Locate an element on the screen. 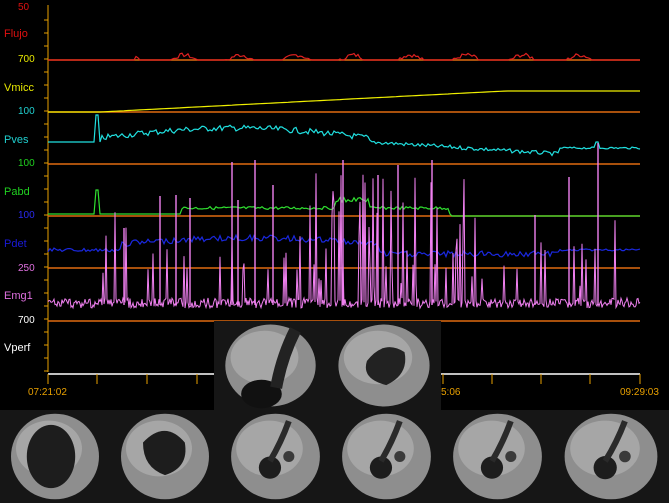 The image size is (669, 503). time-mid-label: 5:06 is located at coordinates (451, 392).